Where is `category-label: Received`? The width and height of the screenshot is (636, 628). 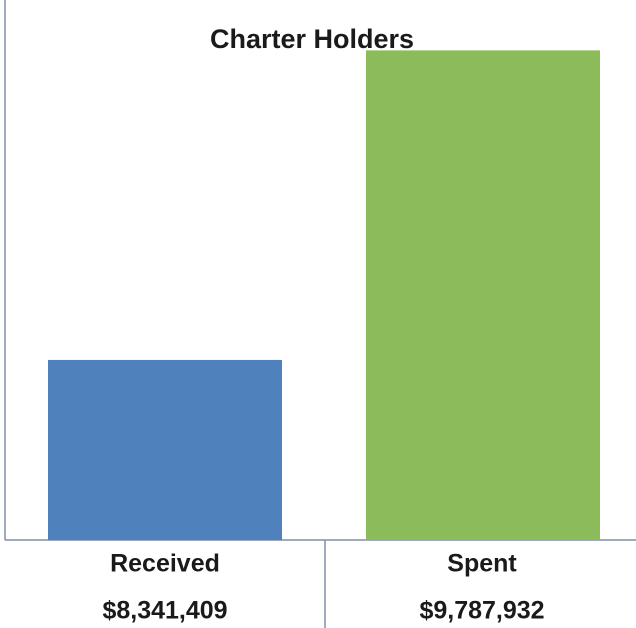
category-label: Received is located at coordinates (165, 564).